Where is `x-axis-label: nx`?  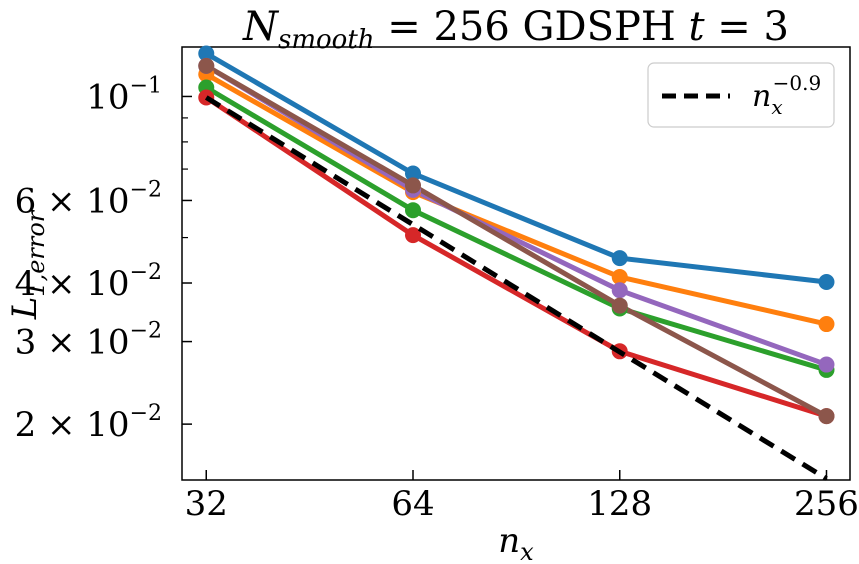
x-axis-label: nx is located at coordinates (516, 542).